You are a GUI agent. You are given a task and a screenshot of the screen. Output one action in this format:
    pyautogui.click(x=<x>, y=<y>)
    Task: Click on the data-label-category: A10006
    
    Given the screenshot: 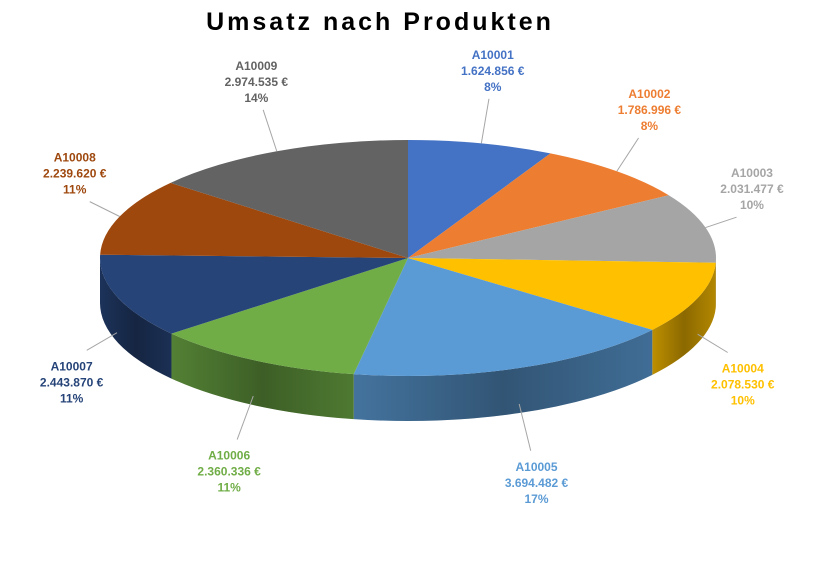 What is the action you would take?
    pyautogui.click(x=229, y=456)
    